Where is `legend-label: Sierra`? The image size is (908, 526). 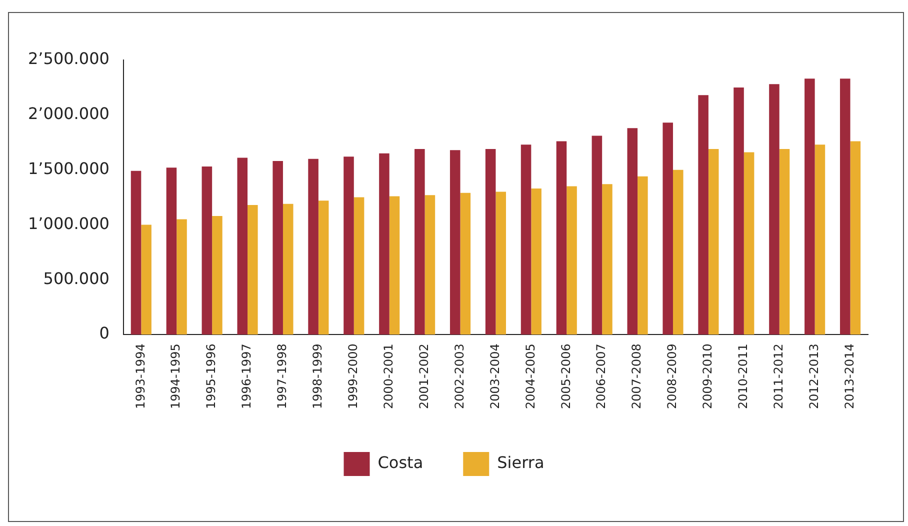
legend-label: Sierra is located at coordinates (520, 462).